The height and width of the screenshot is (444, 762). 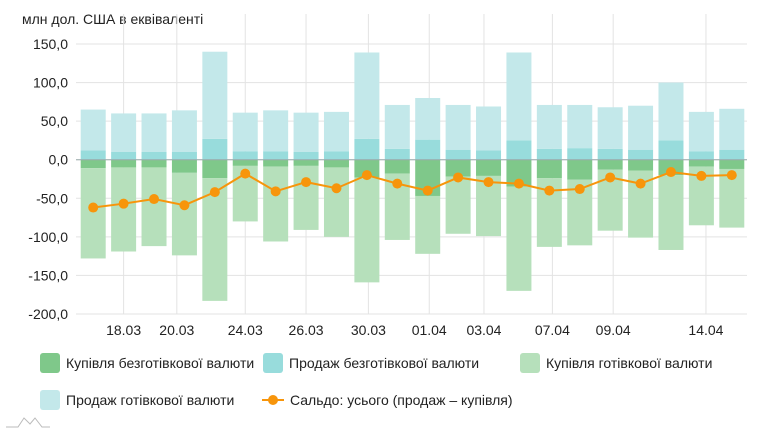 I want to click on y-tick-label: -50,0, so click(x=52, y=198).